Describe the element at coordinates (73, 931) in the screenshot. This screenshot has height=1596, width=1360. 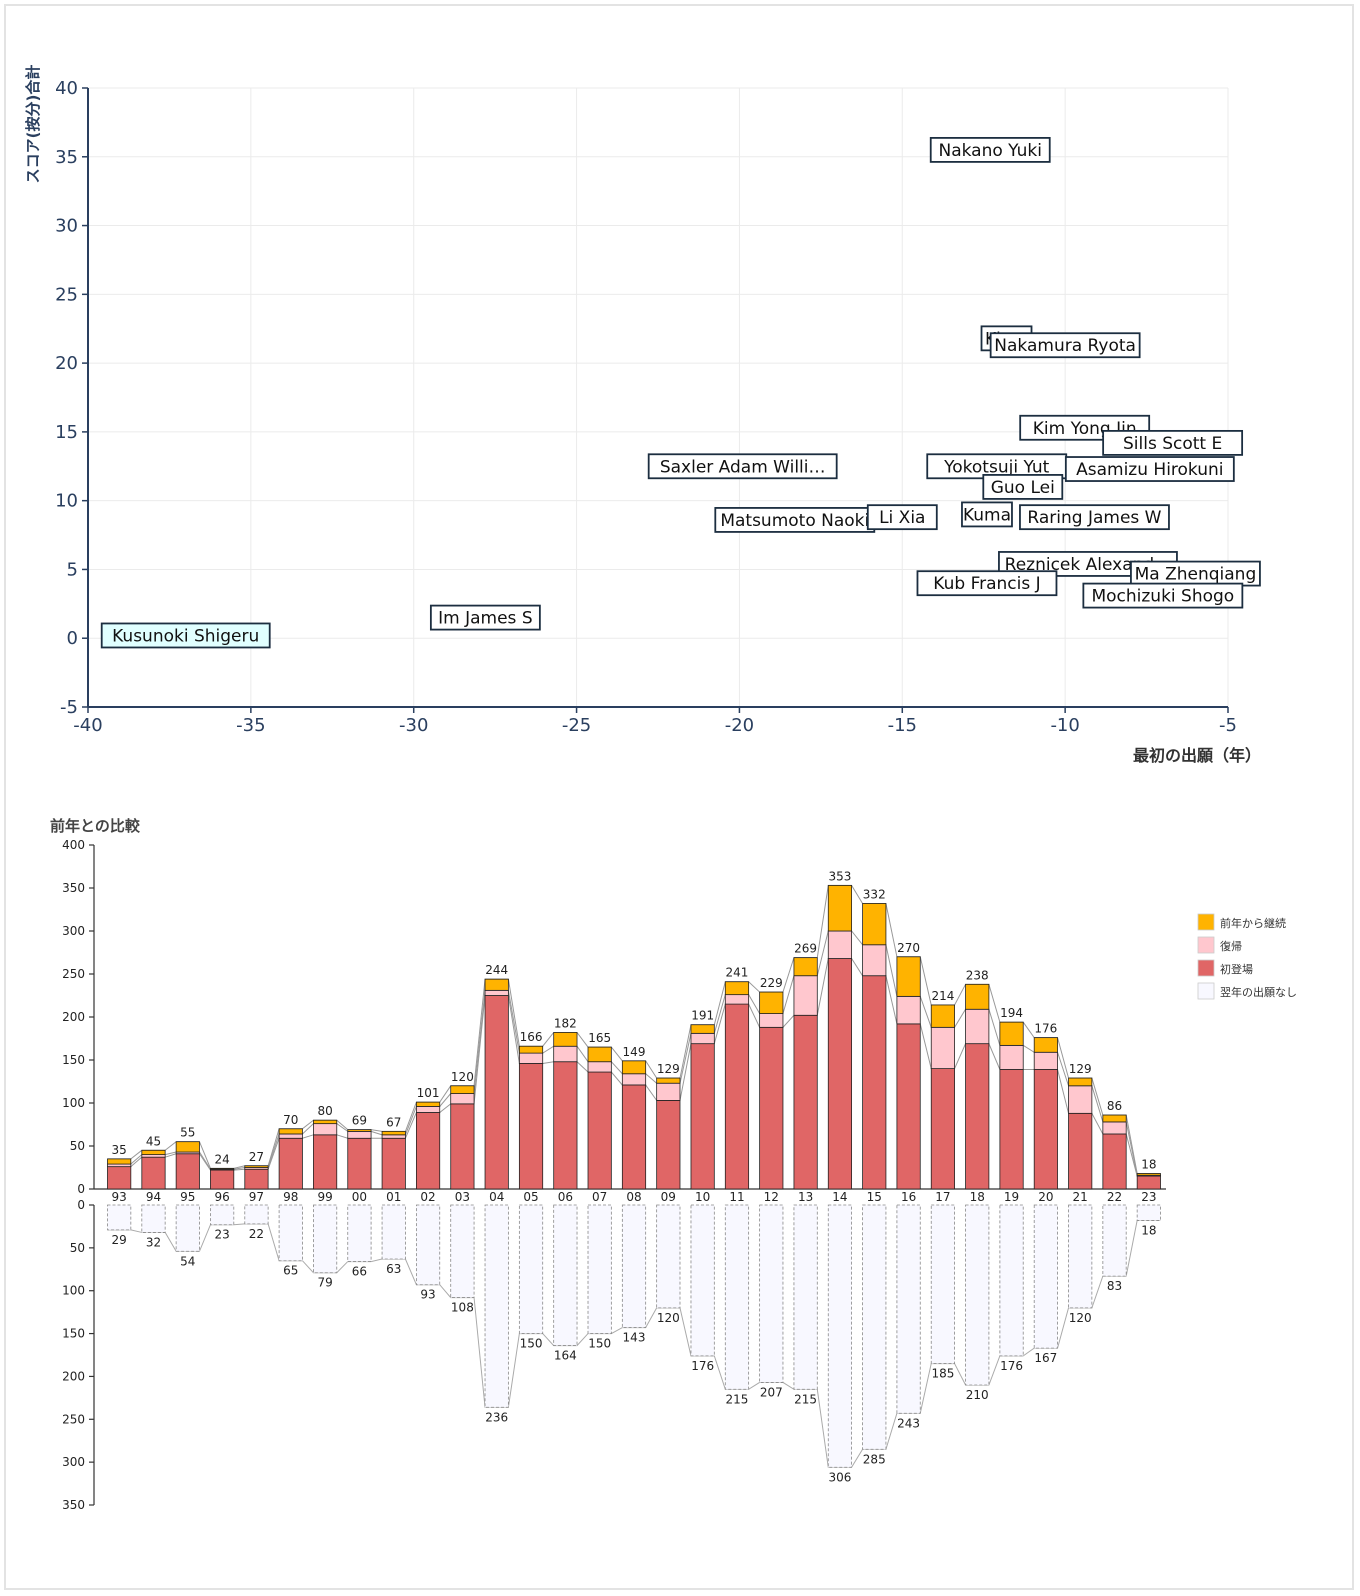
I see `upper-y-tick-label: 300` at that location.